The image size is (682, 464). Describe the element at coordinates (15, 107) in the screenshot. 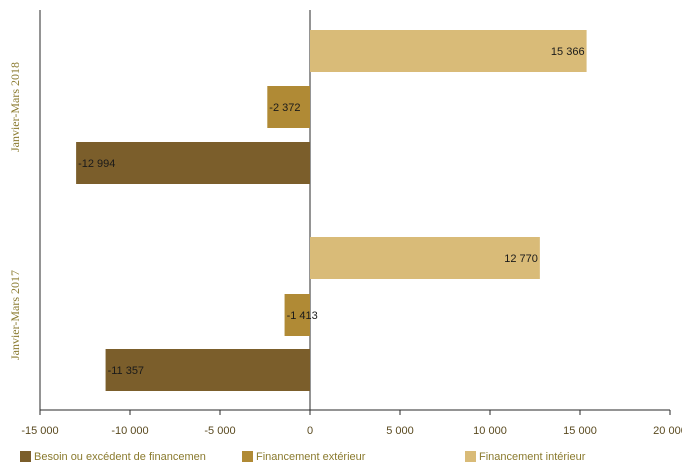

I see `category-label: Janvier-Mars 2018` at that location.